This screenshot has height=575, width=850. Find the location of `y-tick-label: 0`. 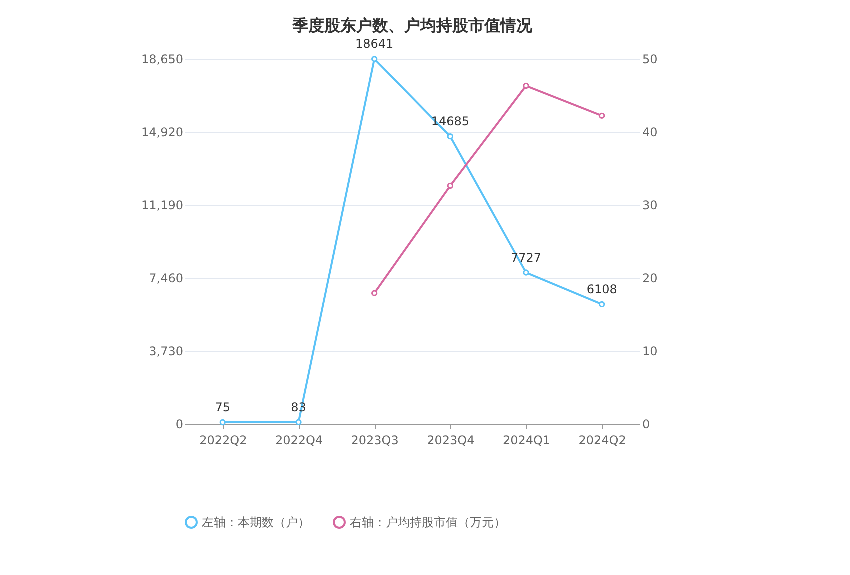

y-tick-label: 0 is located at coordinates (180, 425).